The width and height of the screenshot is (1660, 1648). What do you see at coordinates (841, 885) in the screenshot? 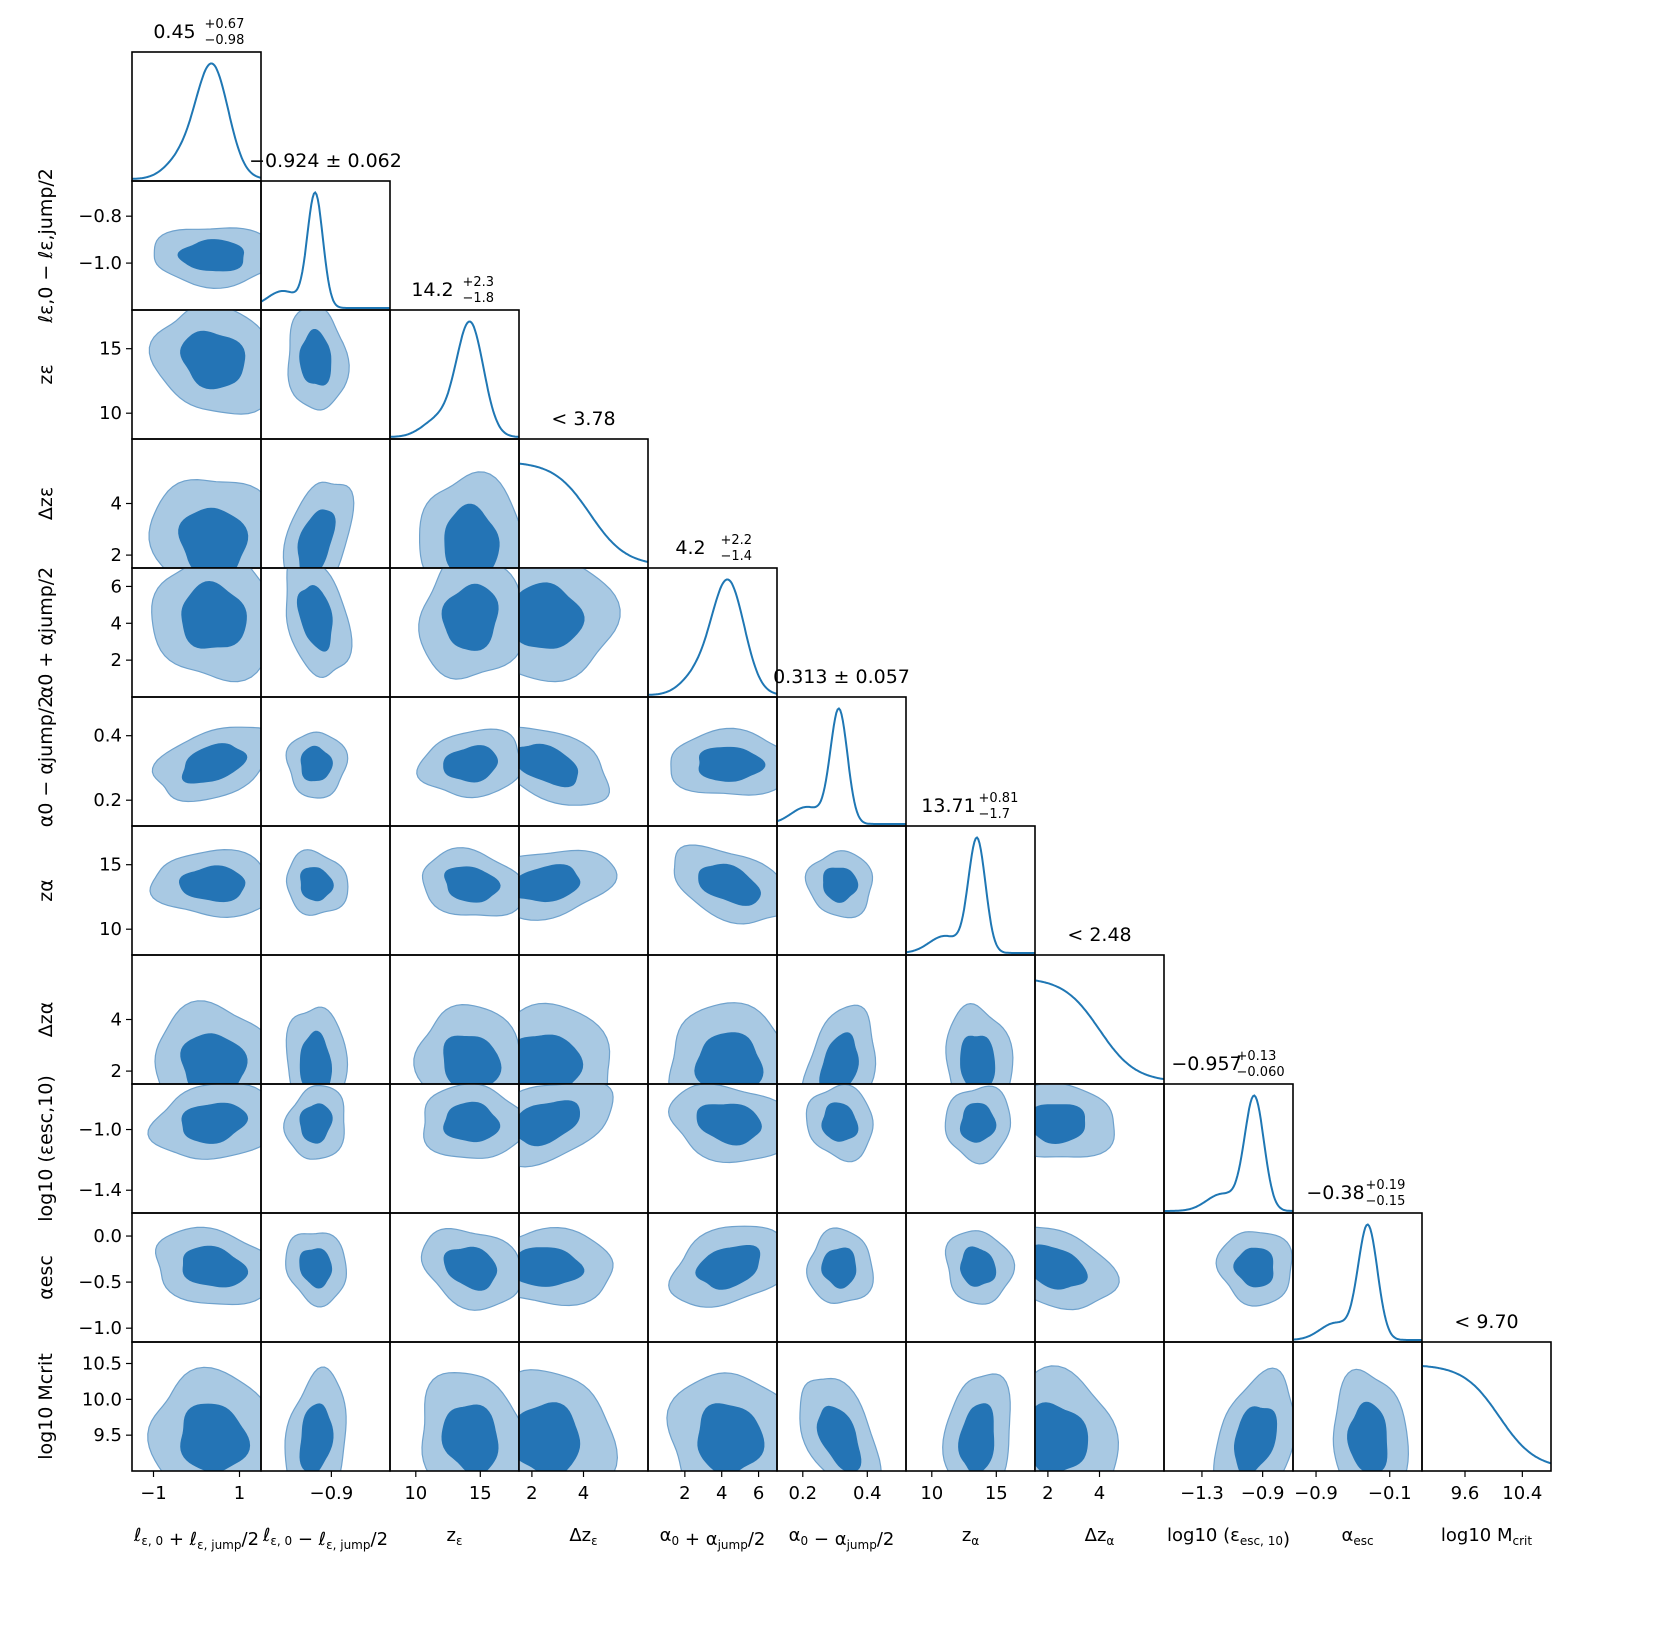
I see `contour-inner-zalpha-a0m` at bounding box center [841, 885].